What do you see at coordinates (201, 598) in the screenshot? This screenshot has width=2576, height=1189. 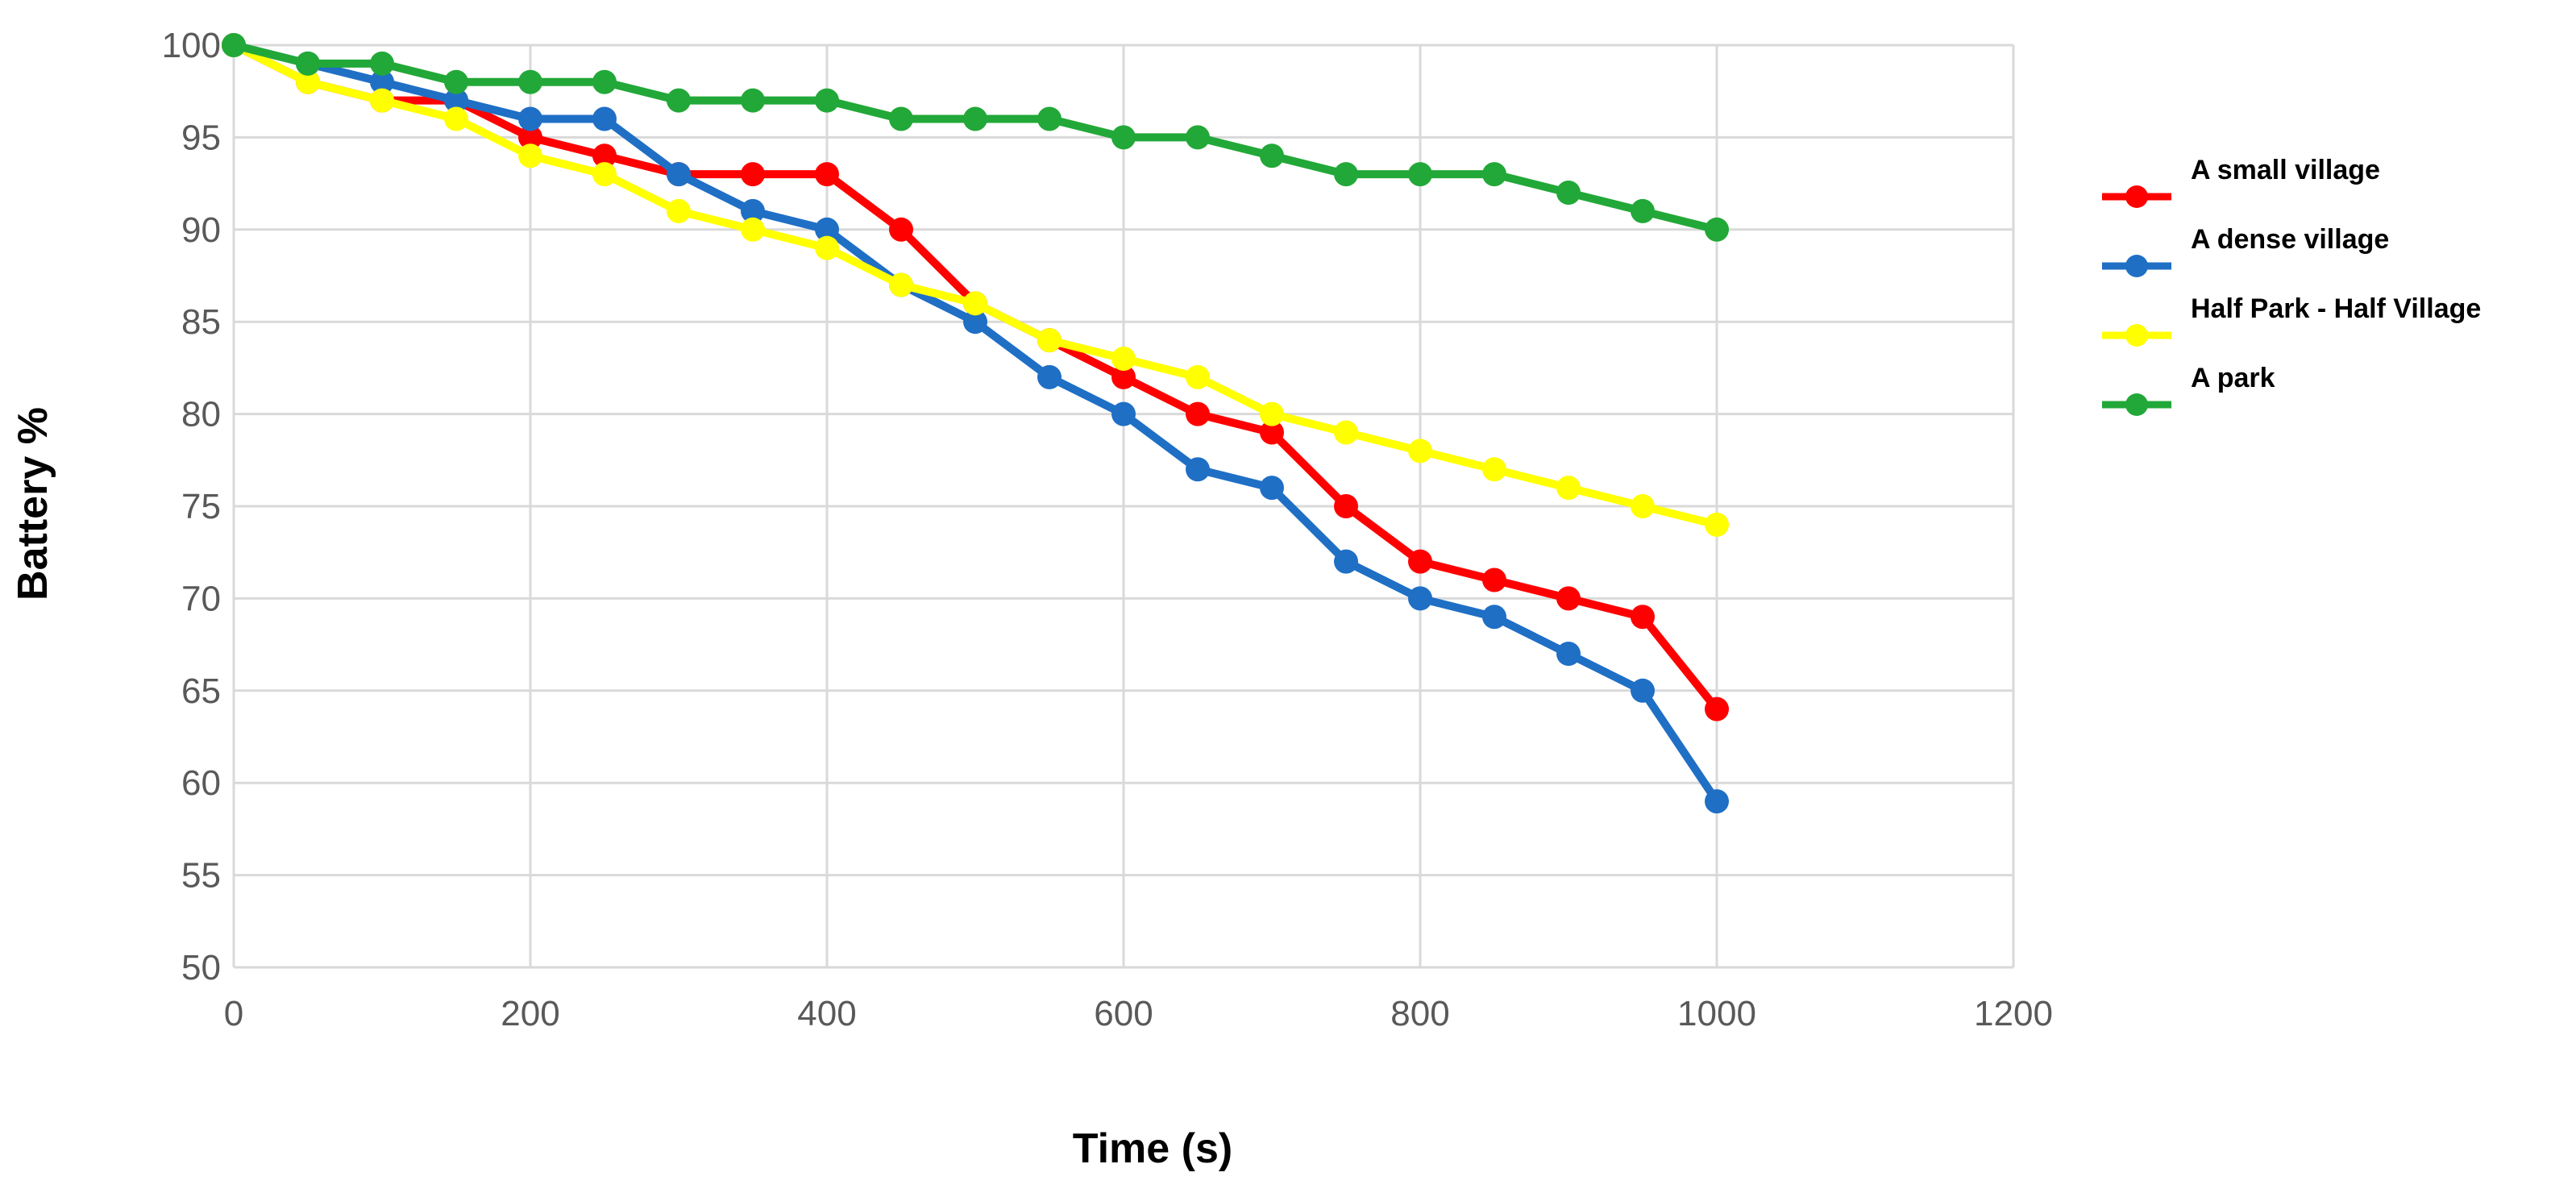 I see `y-tick-label: 70` at bounding box center [201, 598].